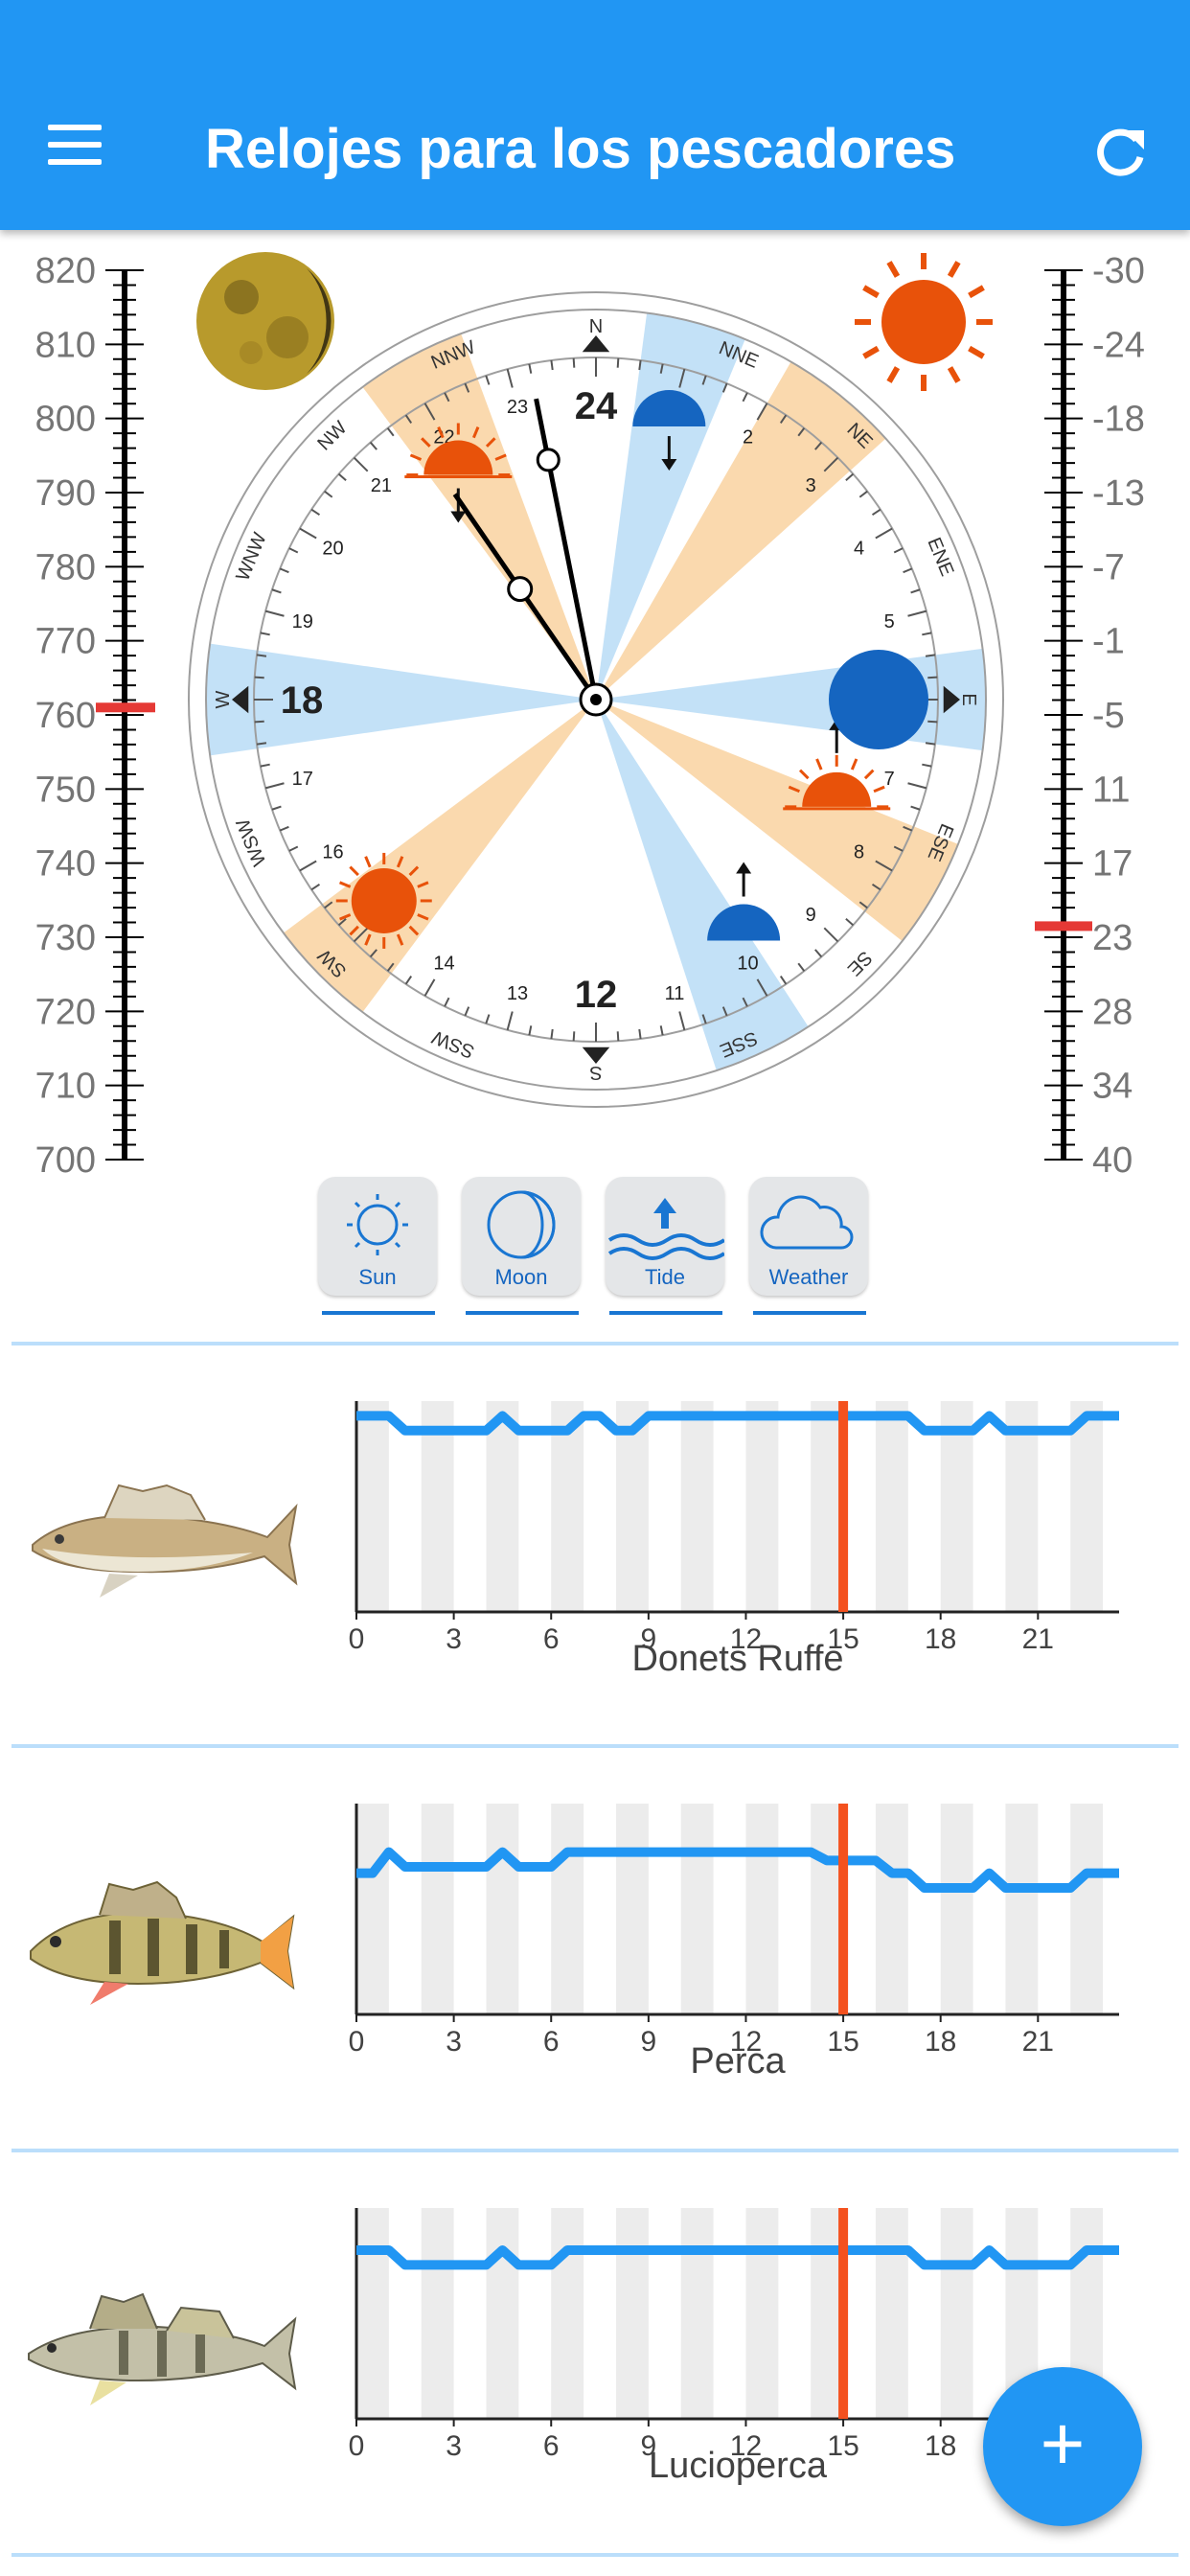 The image size is (1190, 2576). I want to click on temperature-label: 17, so click(1112, 864).